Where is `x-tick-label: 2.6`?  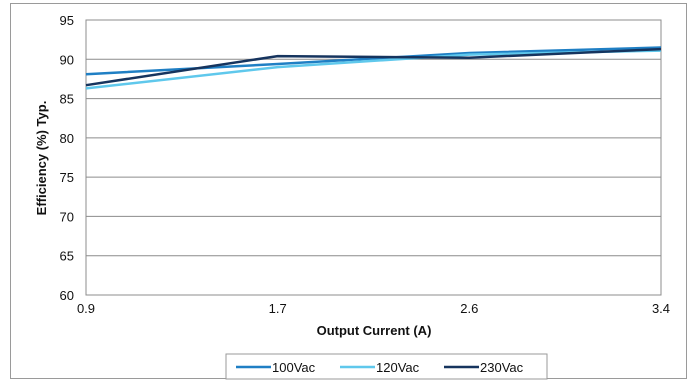
x-tick-label: 2.6 is located at coordinates (469, 308).